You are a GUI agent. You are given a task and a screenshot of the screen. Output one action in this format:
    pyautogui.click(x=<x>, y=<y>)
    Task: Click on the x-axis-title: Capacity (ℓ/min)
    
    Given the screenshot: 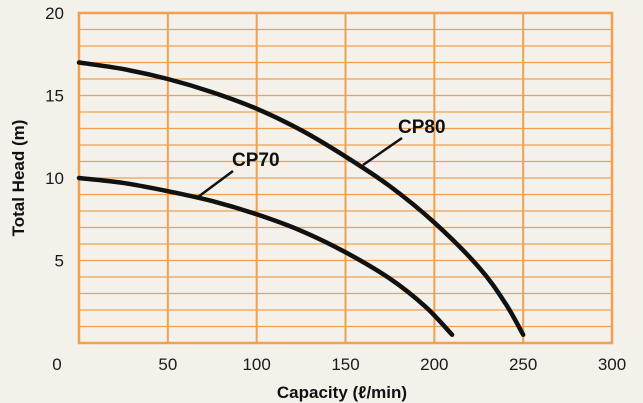 What is the action you would take?
    pyautogui.click(x=342, y=392)
    